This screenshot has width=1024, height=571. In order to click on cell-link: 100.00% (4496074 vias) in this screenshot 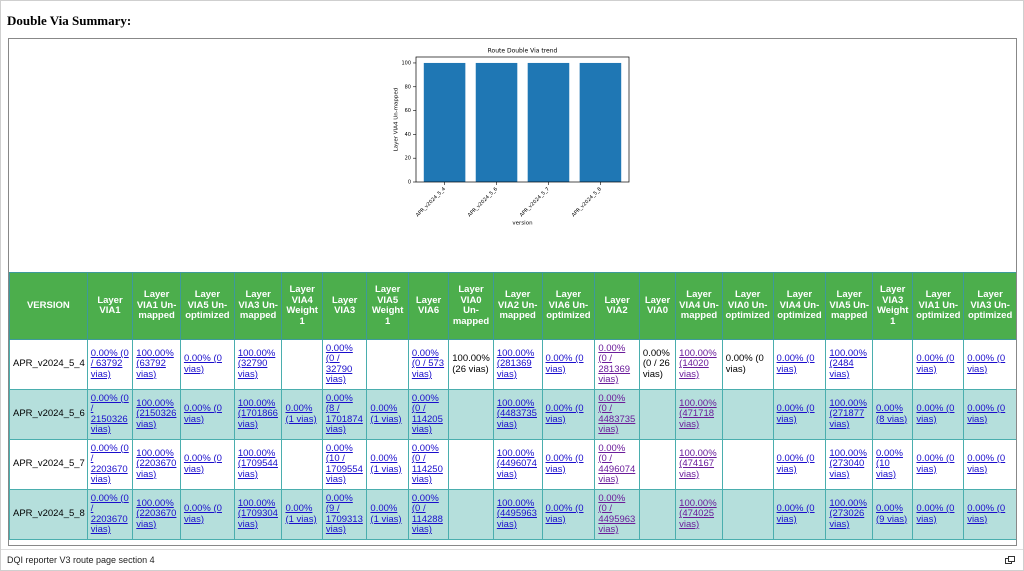, I will do `click(516, 463)`.